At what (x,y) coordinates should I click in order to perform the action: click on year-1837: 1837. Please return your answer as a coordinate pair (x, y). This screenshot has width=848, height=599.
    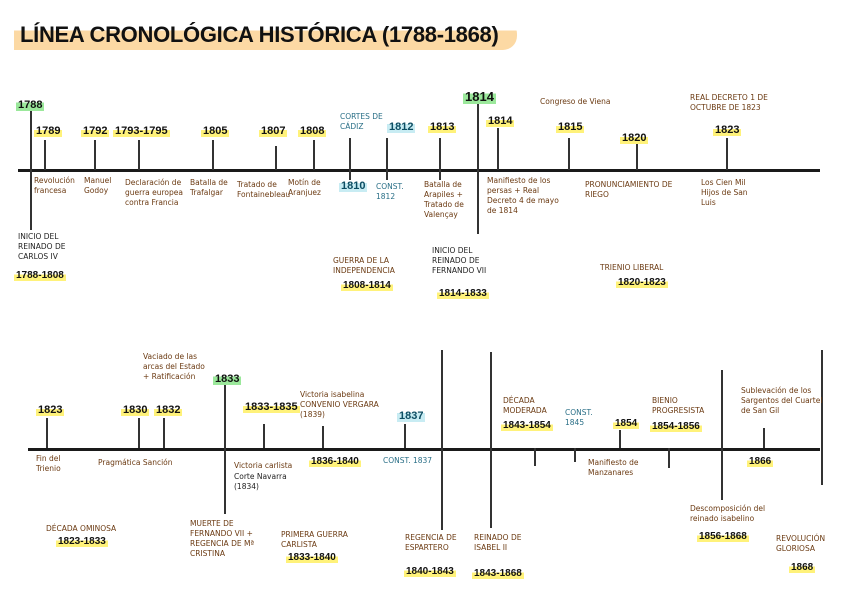
    Looking at the image, I should click on (411, 416).